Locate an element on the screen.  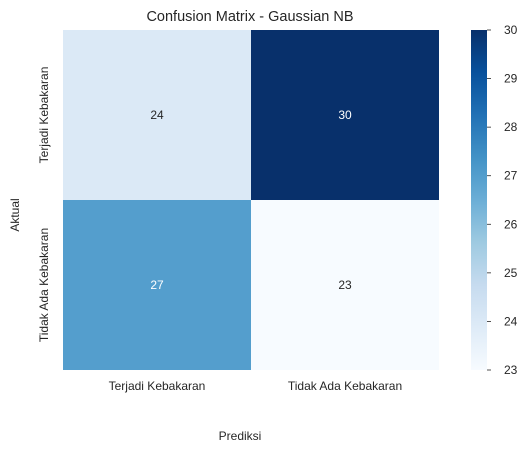
cell-value-label: 23 is located at coordinates (345, 285).